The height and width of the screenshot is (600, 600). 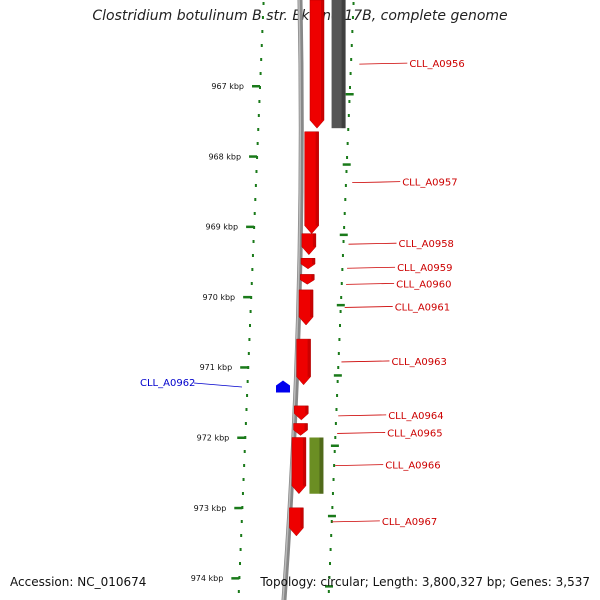 I want to click on gene-label: CLL_A0964, so click(x=415, y=416).